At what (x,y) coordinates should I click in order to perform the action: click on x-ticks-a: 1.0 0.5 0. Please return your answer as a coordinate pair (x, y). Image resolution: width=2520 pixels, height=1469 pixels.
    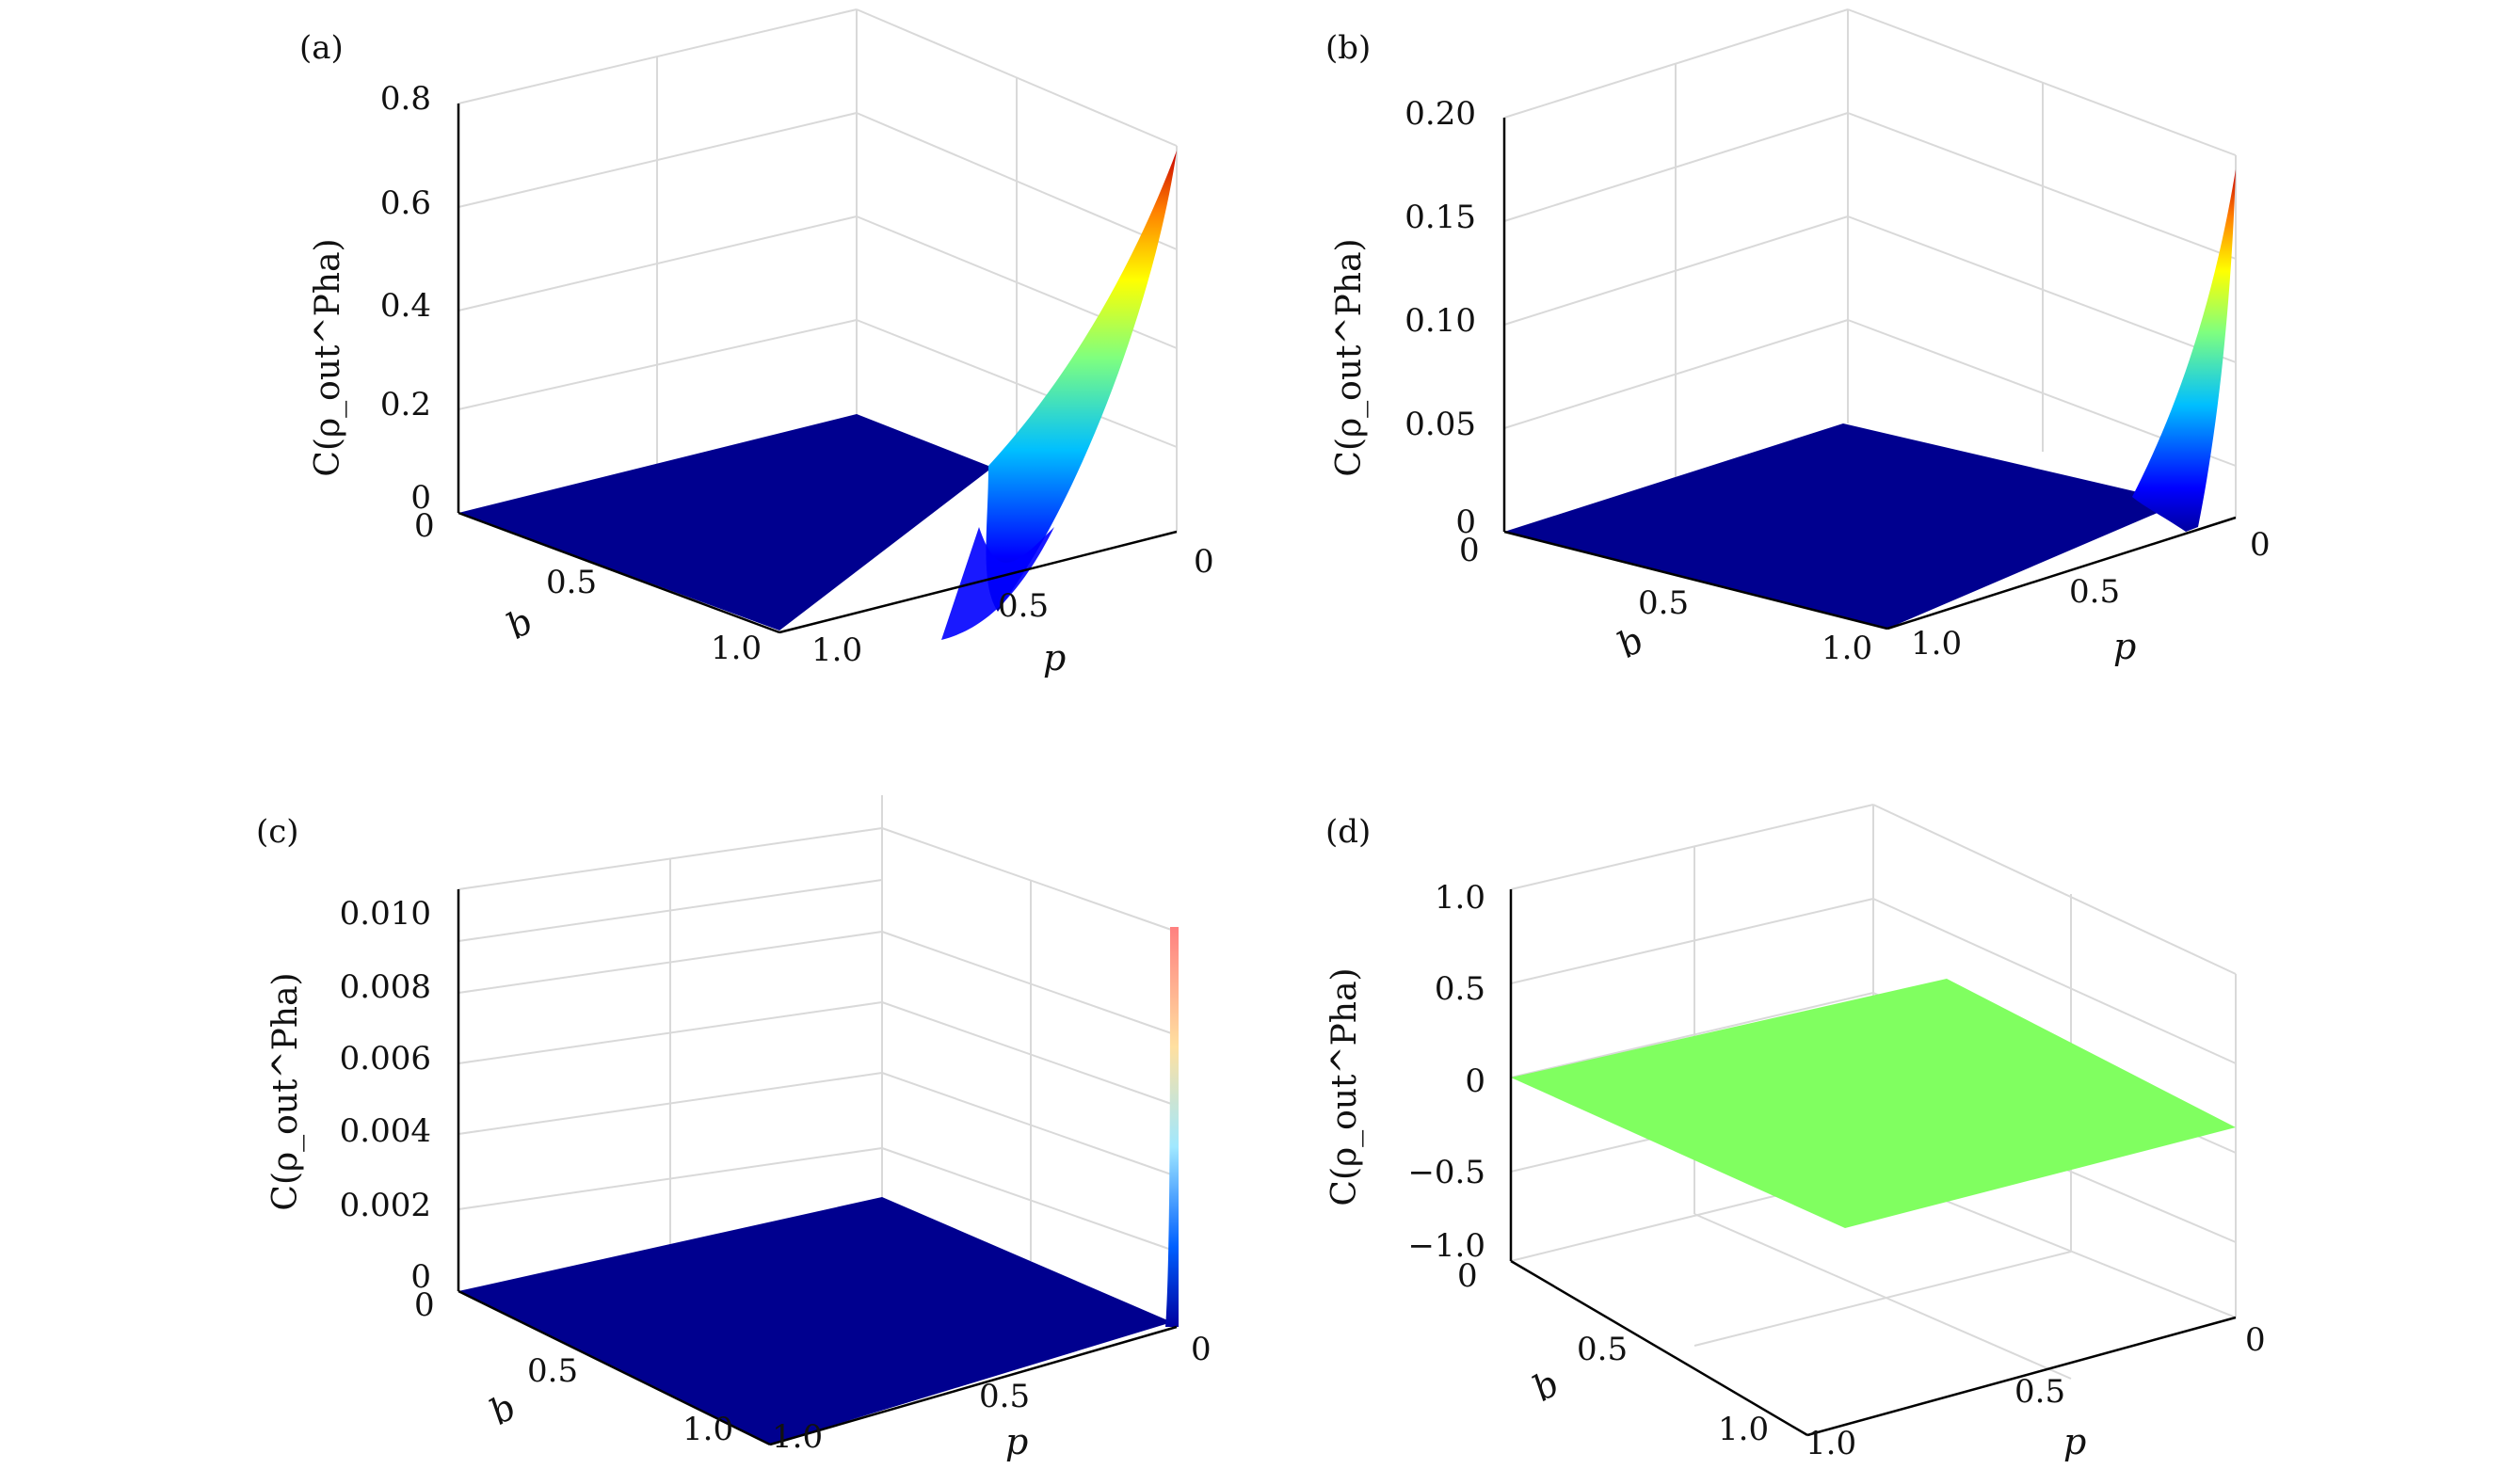
    Looking at the image, I should click on (1012, 606).